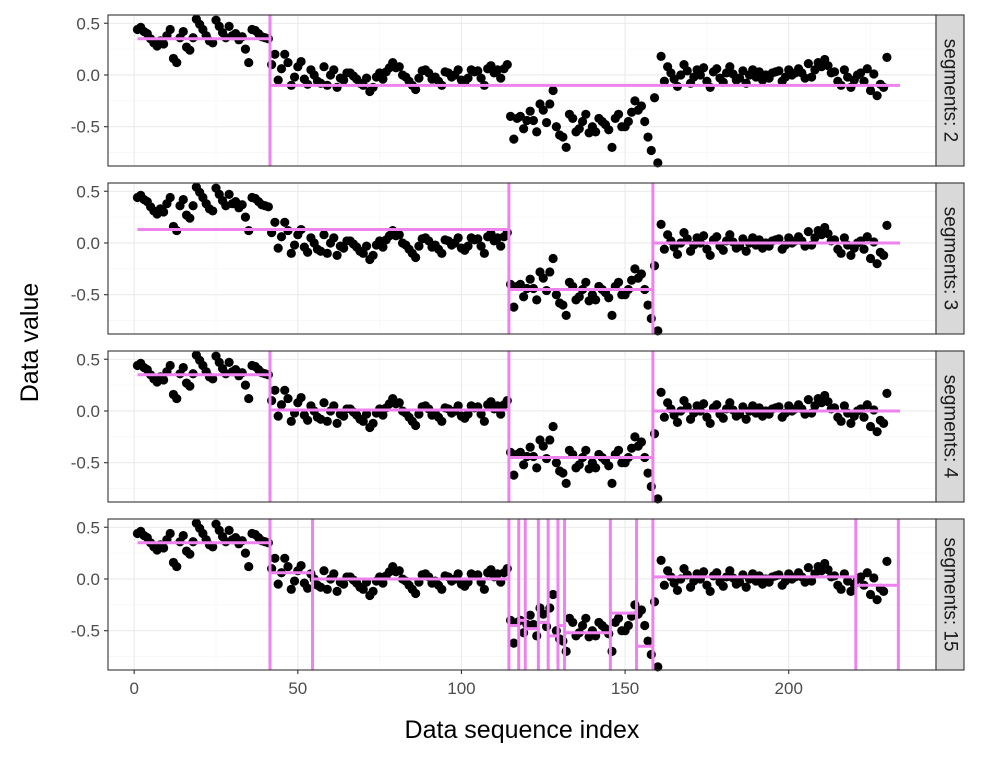 This screenshot has height=765, width=1000. I want to click on x-tick-label: 100, so click(461, 688).